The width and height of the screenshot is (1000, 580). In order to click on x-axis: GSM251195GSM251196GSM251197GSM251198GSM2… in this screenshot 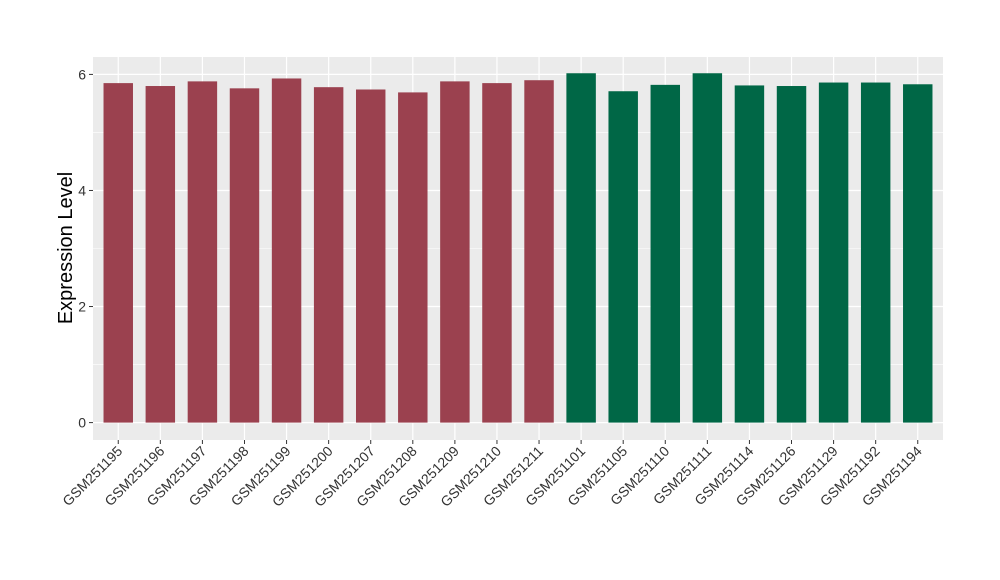, I will do `click(492, 475)`.